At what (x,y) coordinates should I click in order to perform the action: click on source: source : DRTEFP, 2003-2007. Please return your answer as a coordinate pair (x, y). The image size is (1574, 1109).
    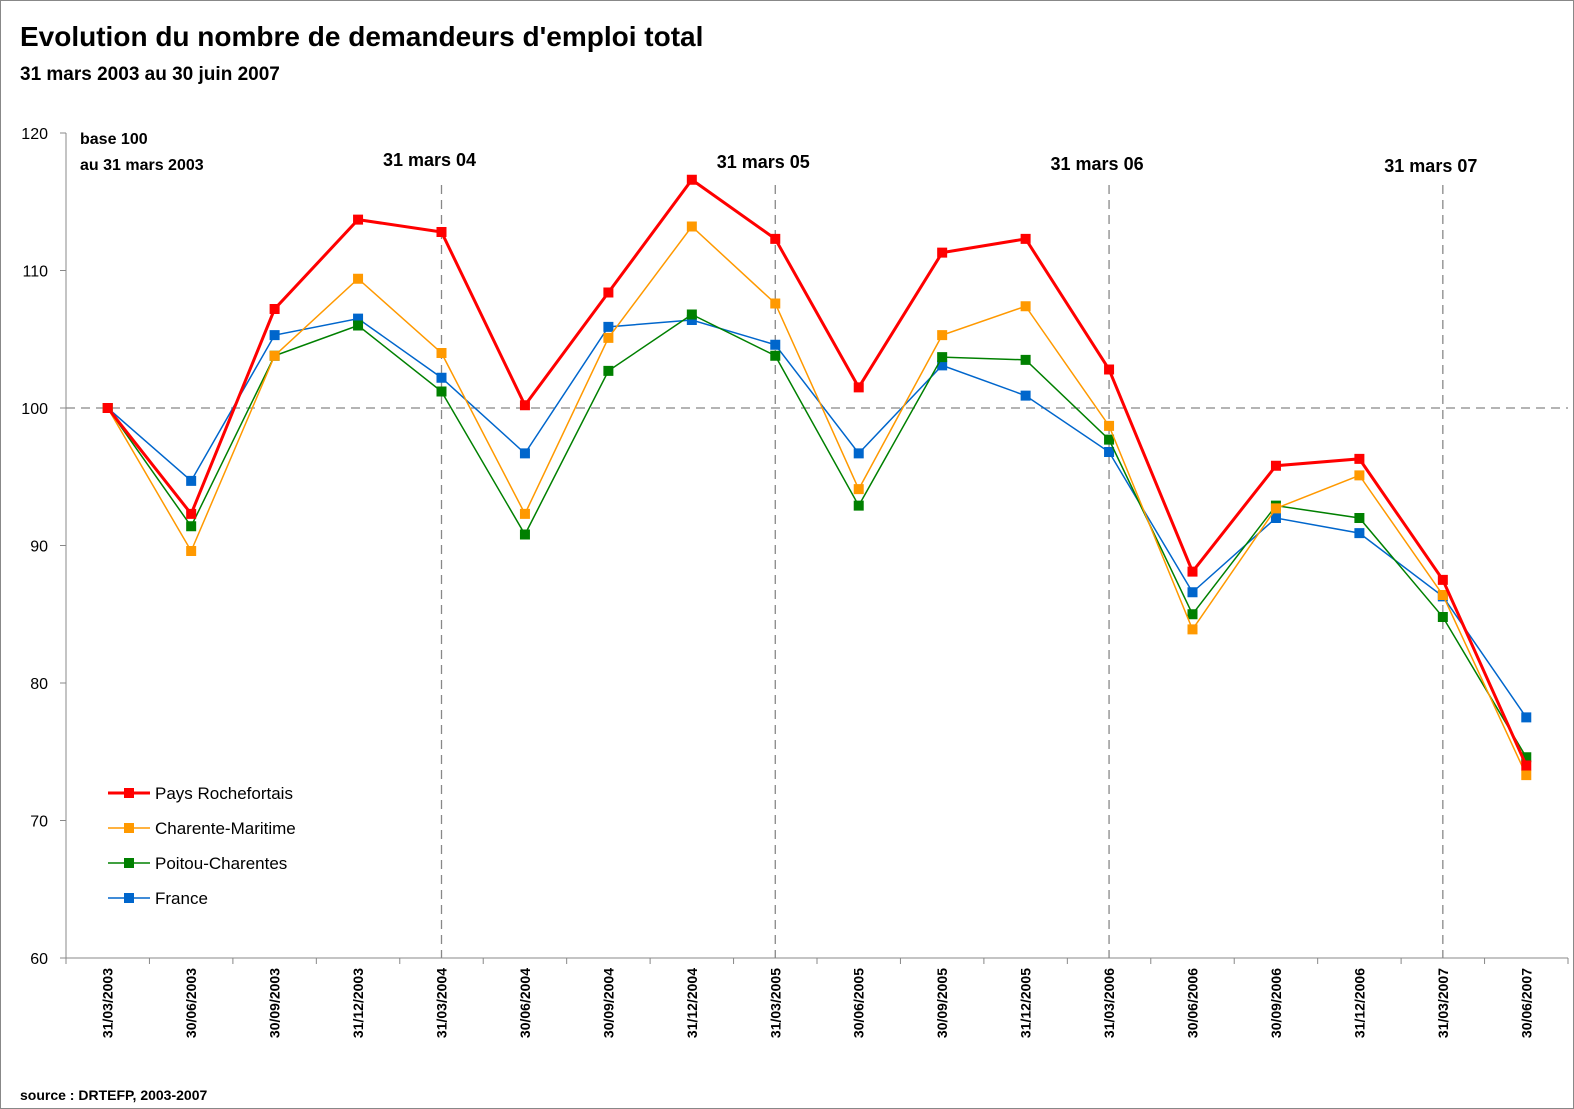
    Looking at the image, I should click on (113, 1095).